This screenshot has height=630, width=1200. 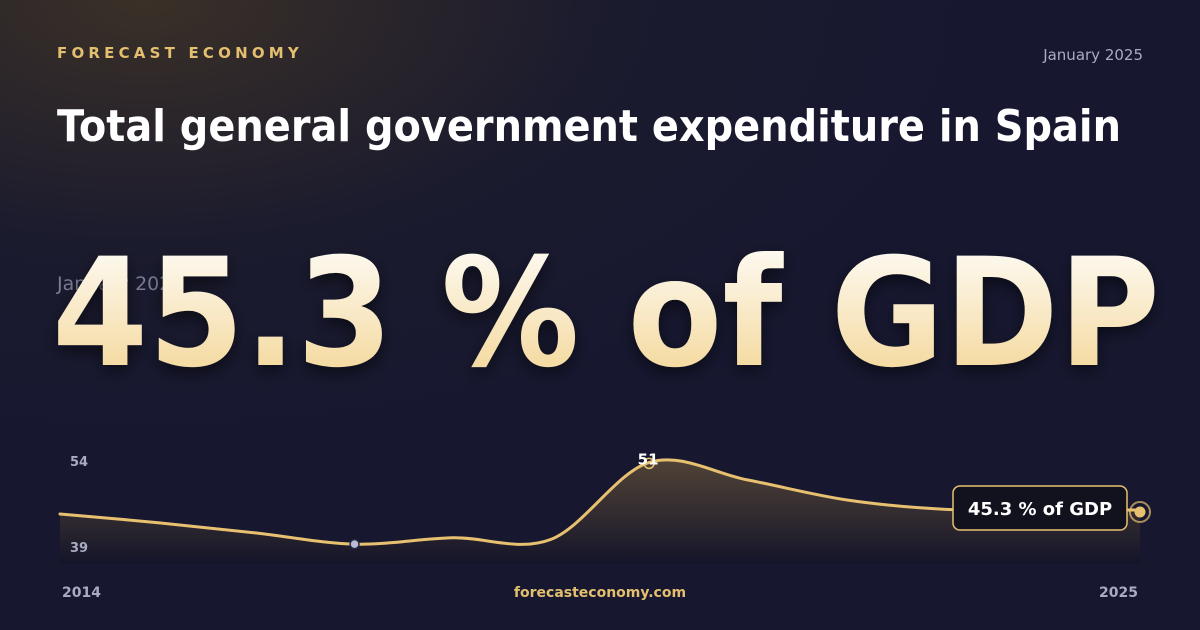 I want to click on last-dot, so click(x=1140, y=512).